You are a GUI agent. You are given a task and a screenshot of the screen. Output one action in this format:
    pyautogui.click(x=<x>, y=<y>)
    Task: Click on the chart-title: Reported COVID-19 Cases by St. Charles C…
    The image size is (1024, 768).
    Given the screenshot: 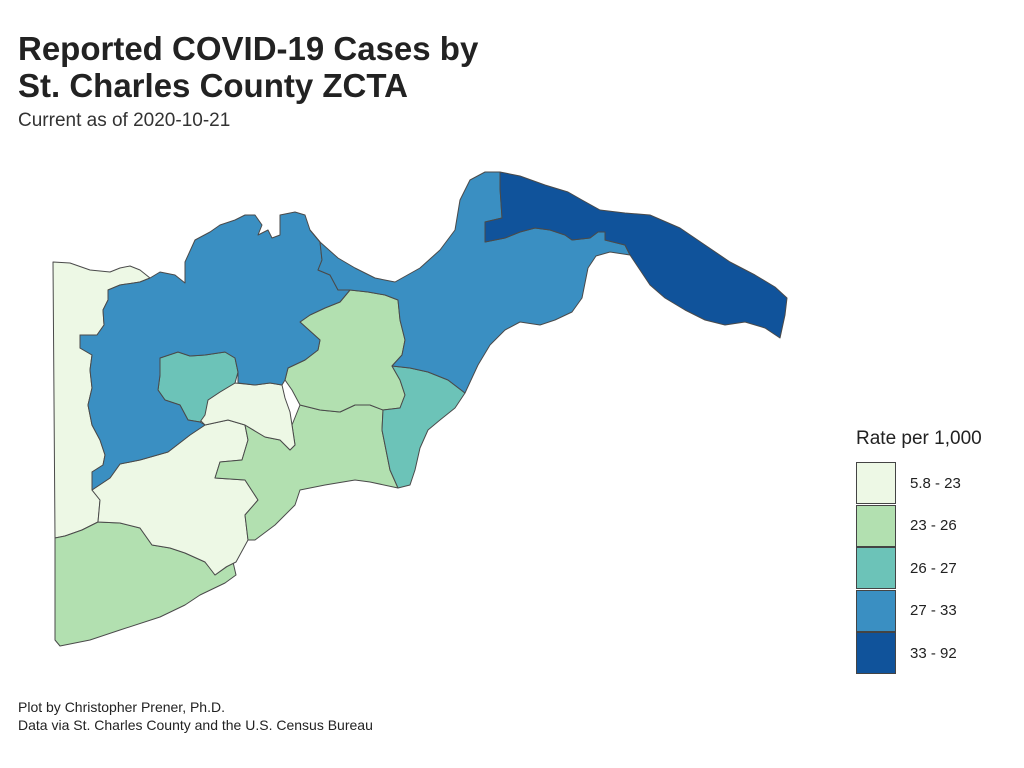 What is the action you would take?
    pyautogui.click(x=248, y=67)
    